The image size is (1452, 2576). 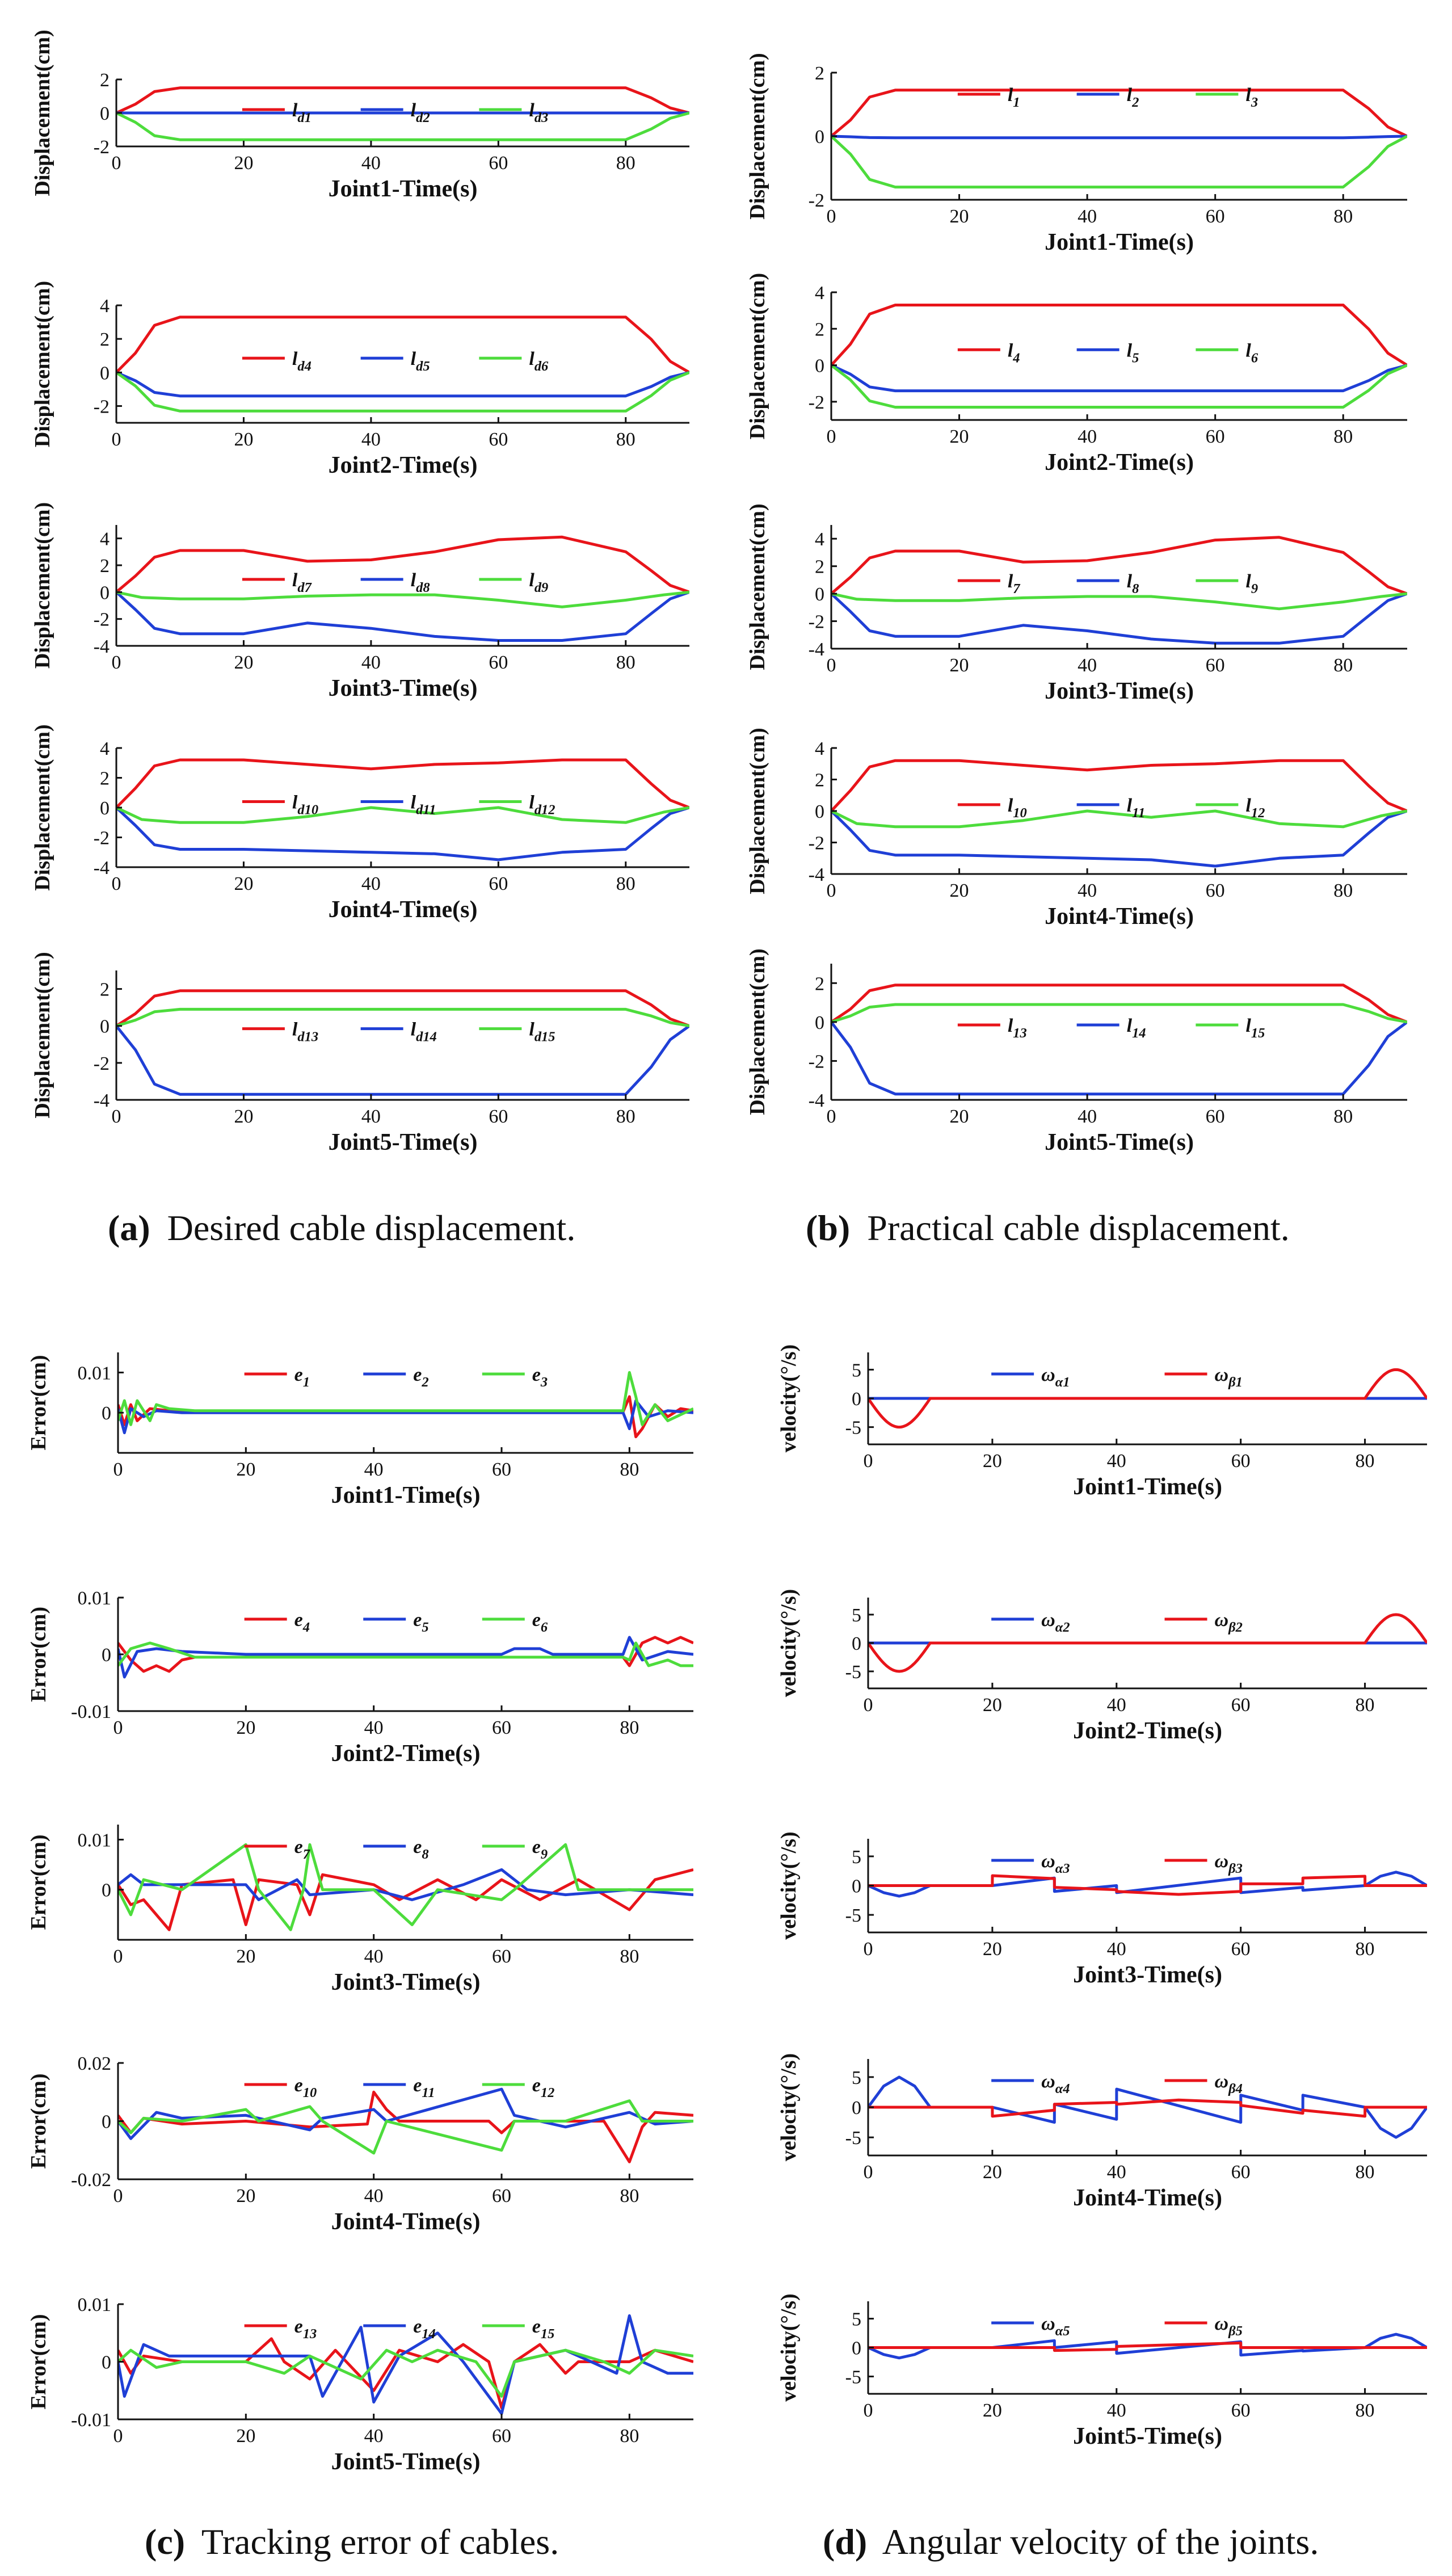 What do you see at coordinates (1119, 1040) in the screenshot?
I see `series-group-b5` at bounding box center [1119, 1040].